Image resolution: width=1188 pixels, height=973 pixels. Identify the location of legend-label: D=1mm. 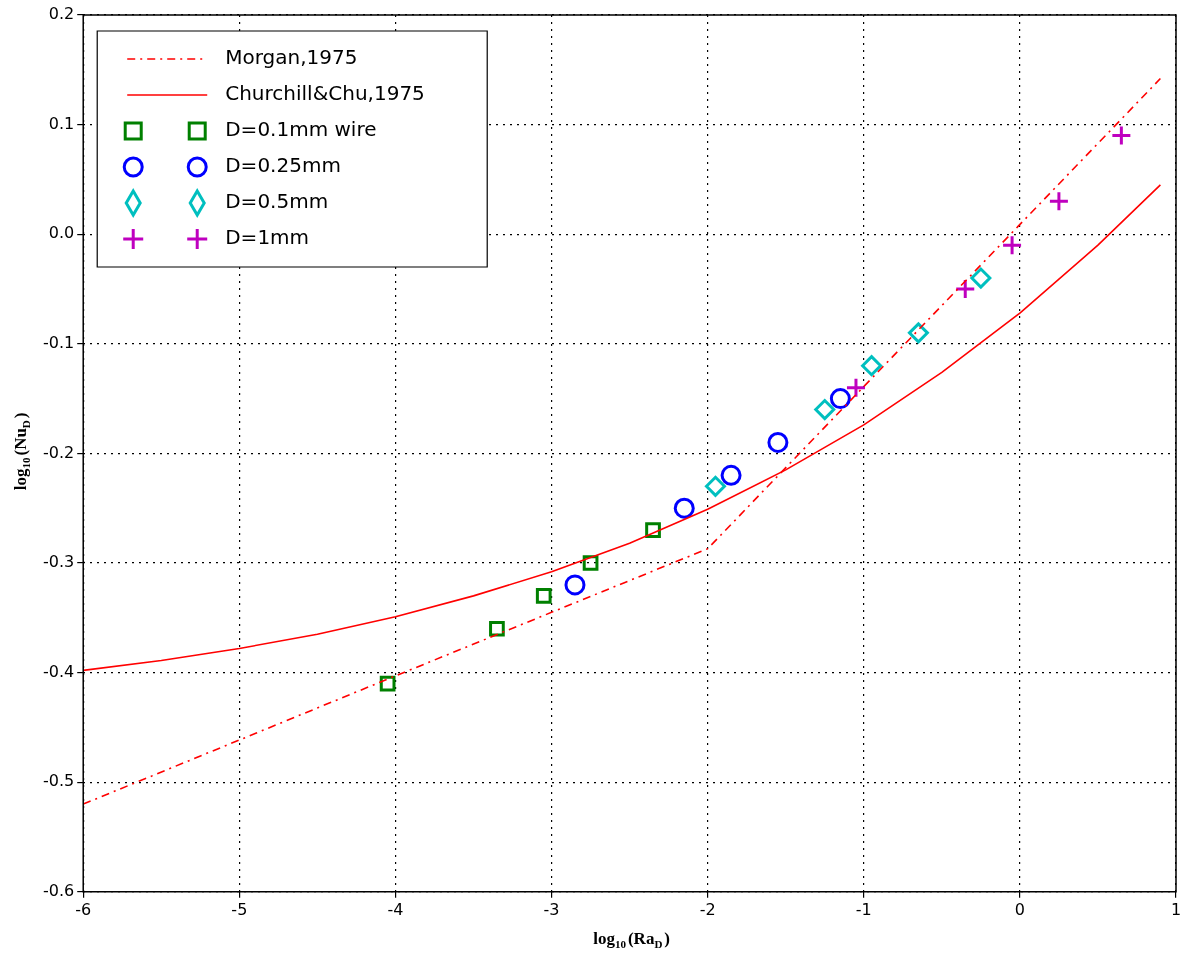
(267, 237).